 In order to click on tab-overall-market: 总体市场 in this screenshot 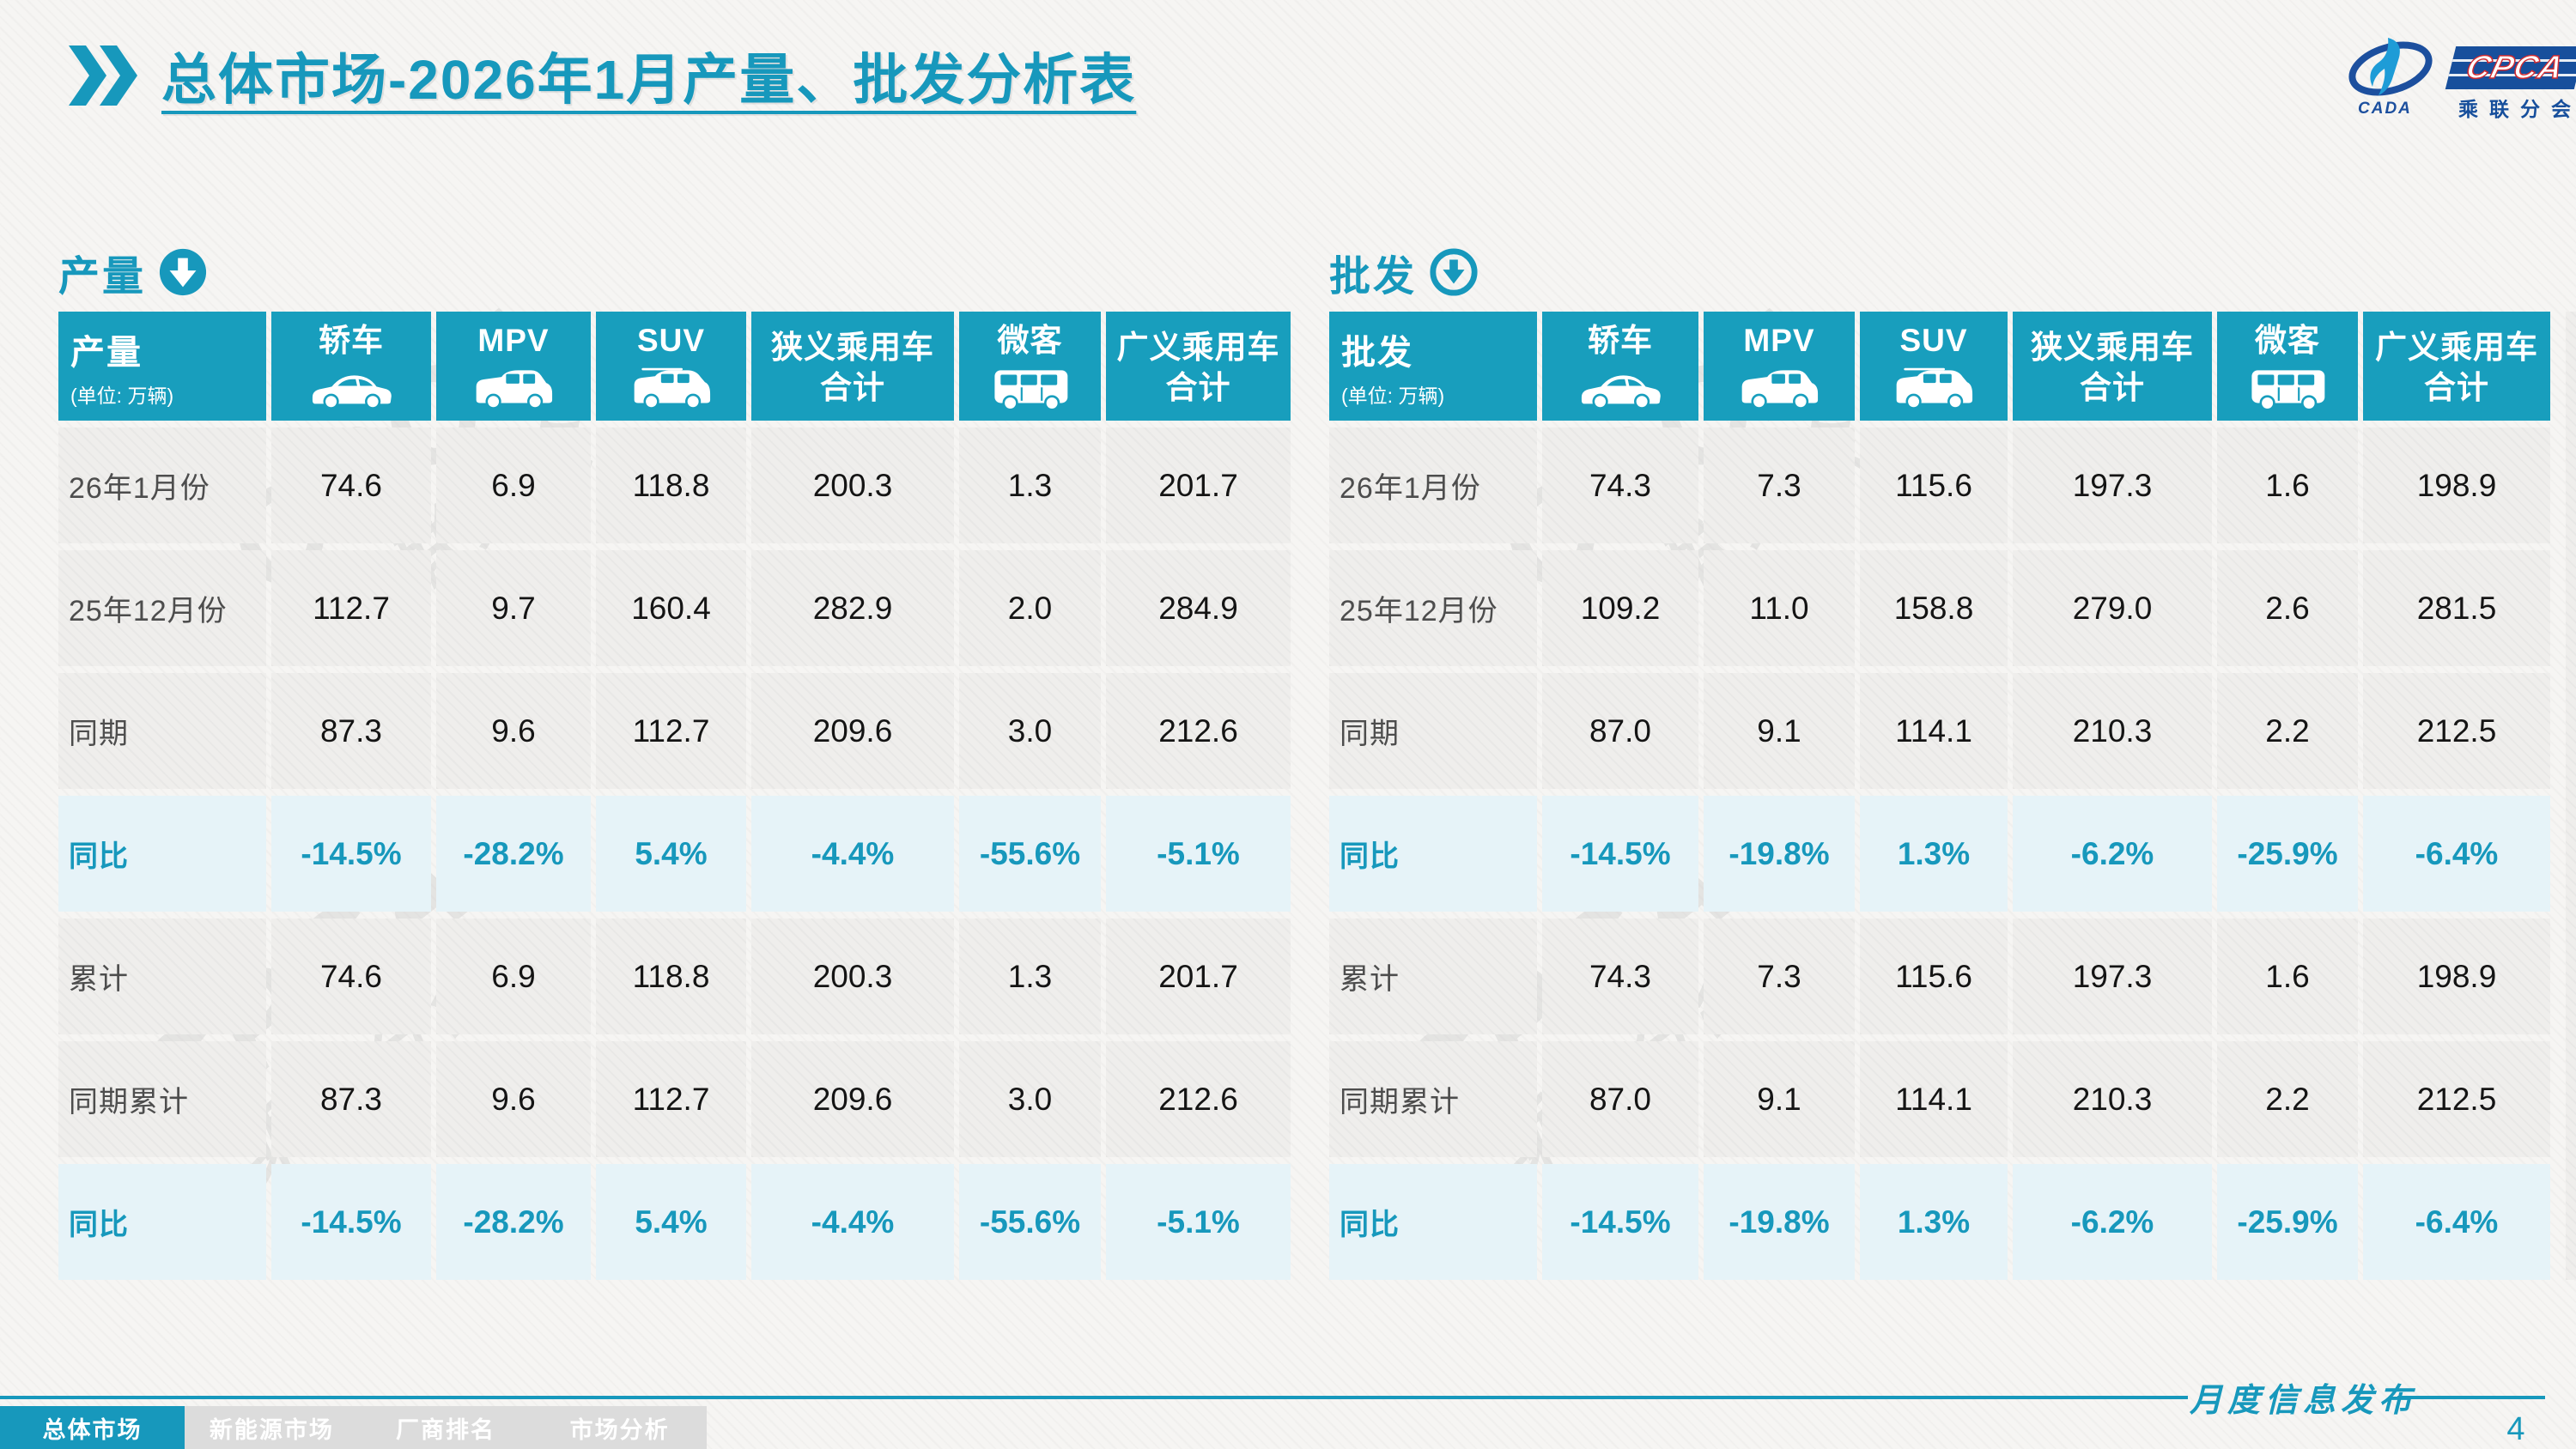, I will do `click(93, 1427)`.